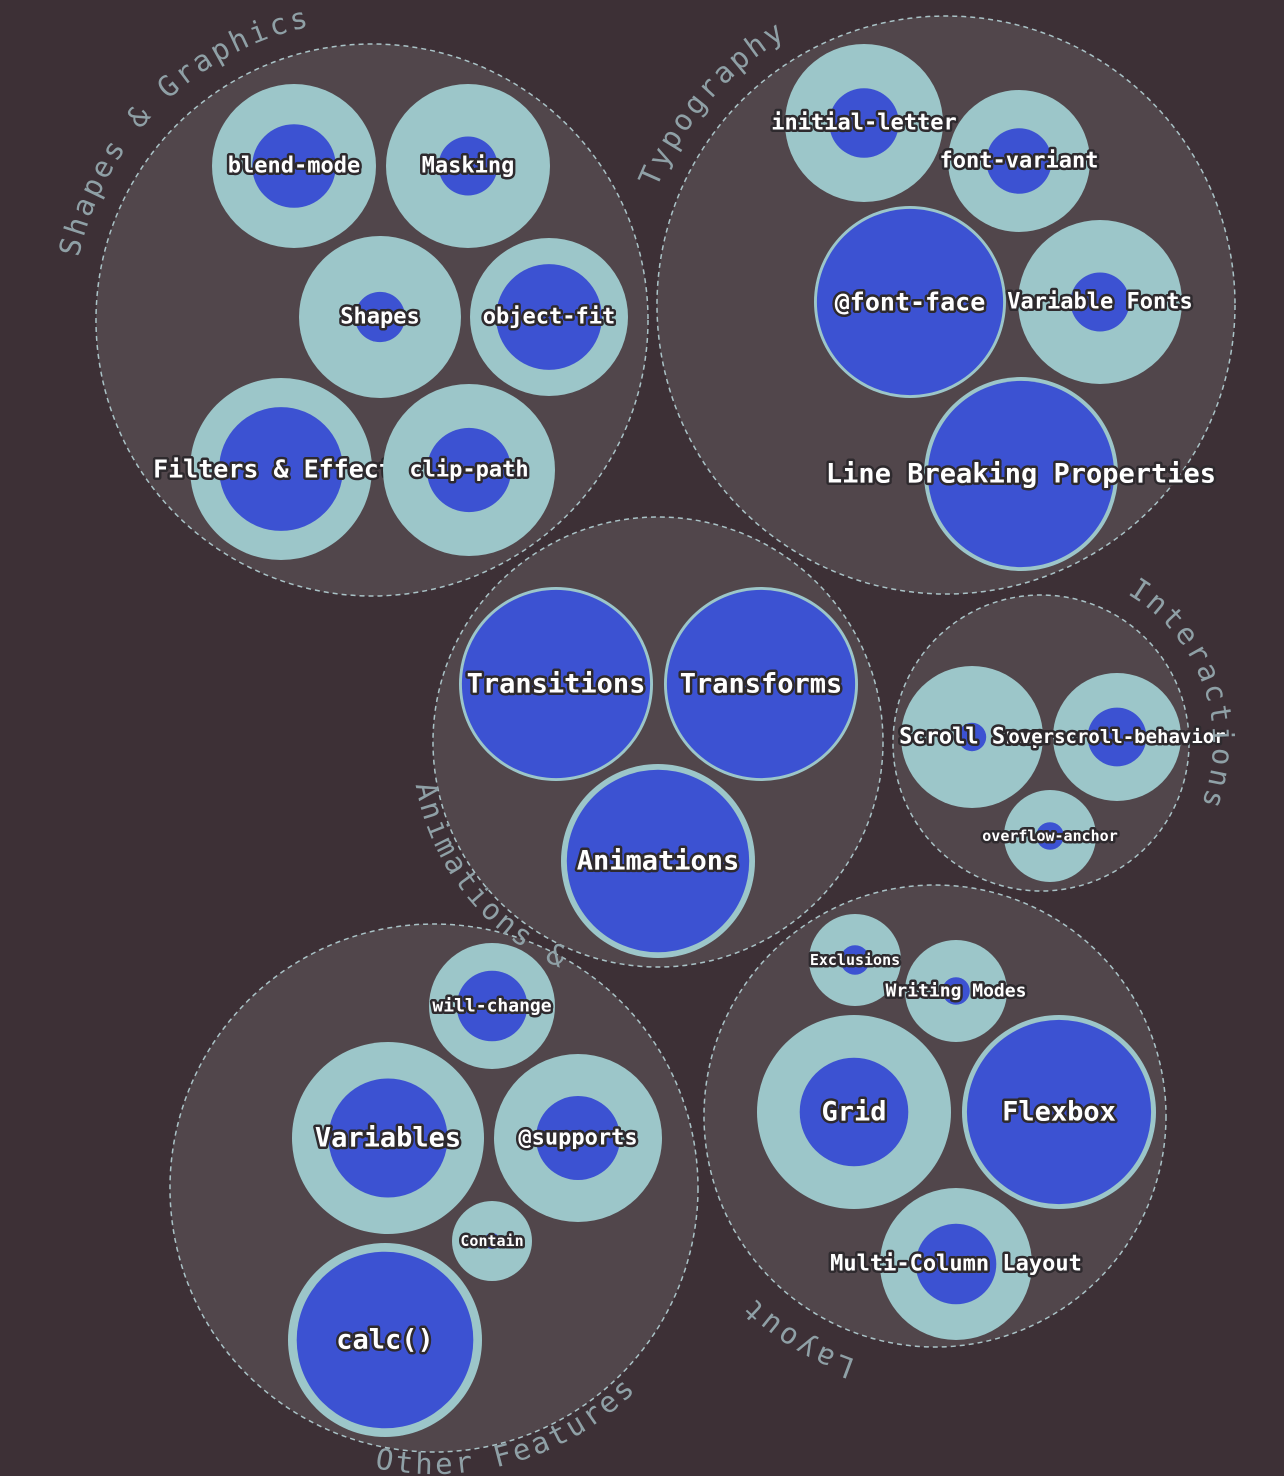 Image resolution: width=1284 pixels, height=1476 pixels. I want to click on item-label-exclusions: Exclusions, so click(855, 960).